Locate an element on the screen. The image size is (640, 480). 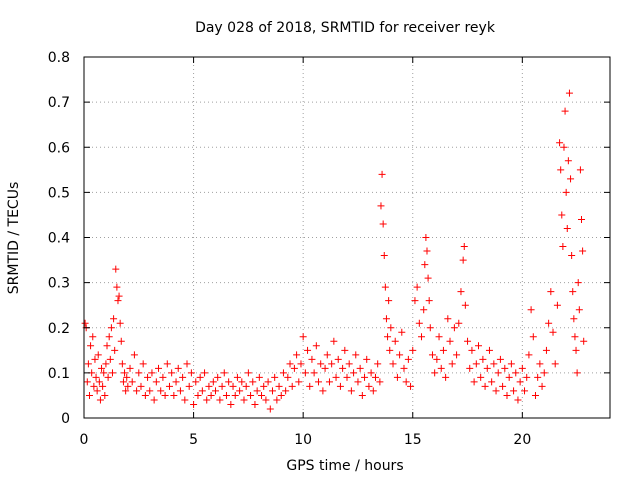
y-tick-label: 0.5 is located at coordinates (59, 193).